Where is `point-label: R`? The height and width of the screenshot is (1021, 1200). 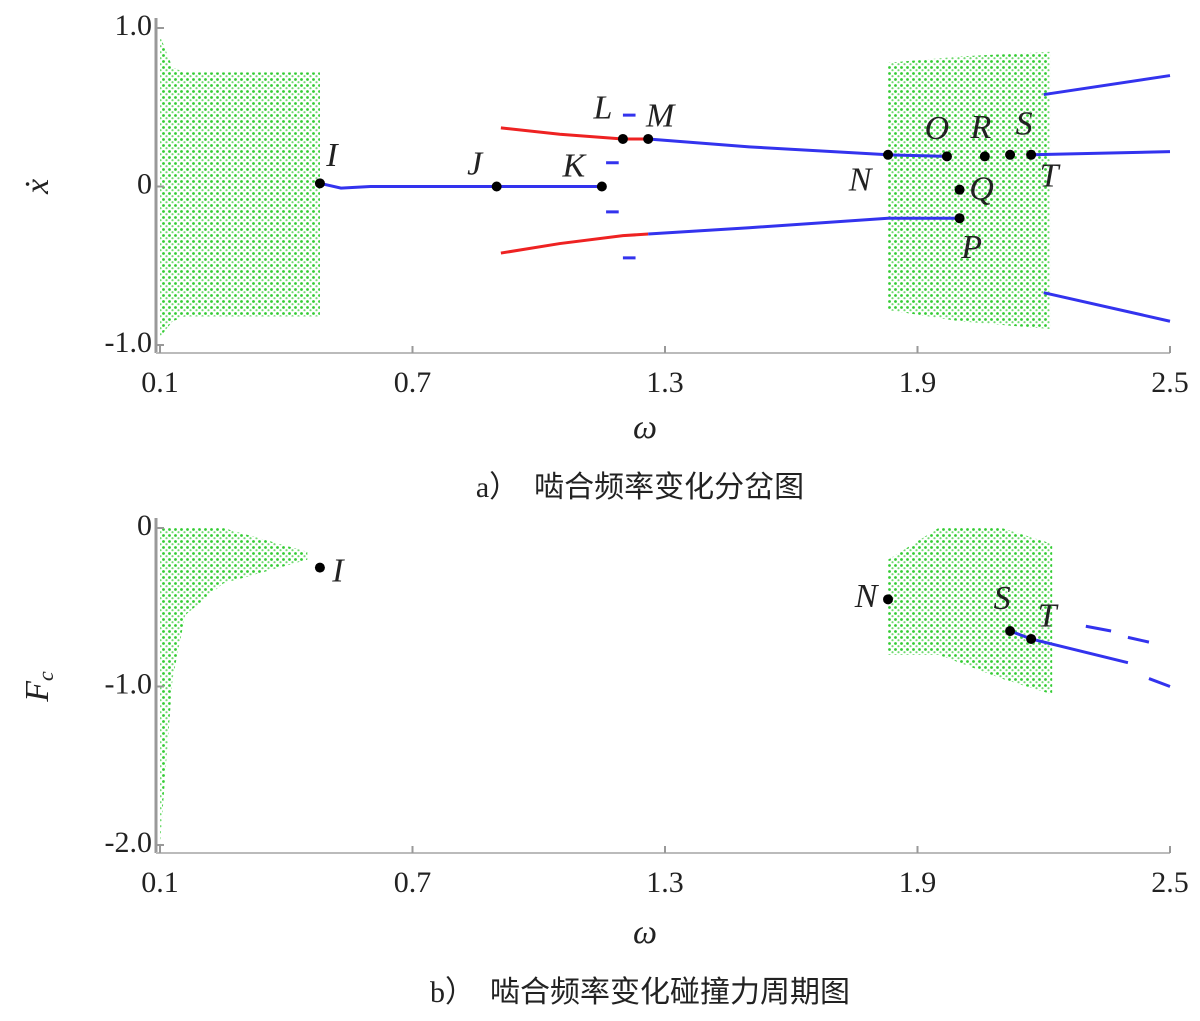
point-label: R is located at coordinates (980, 127).